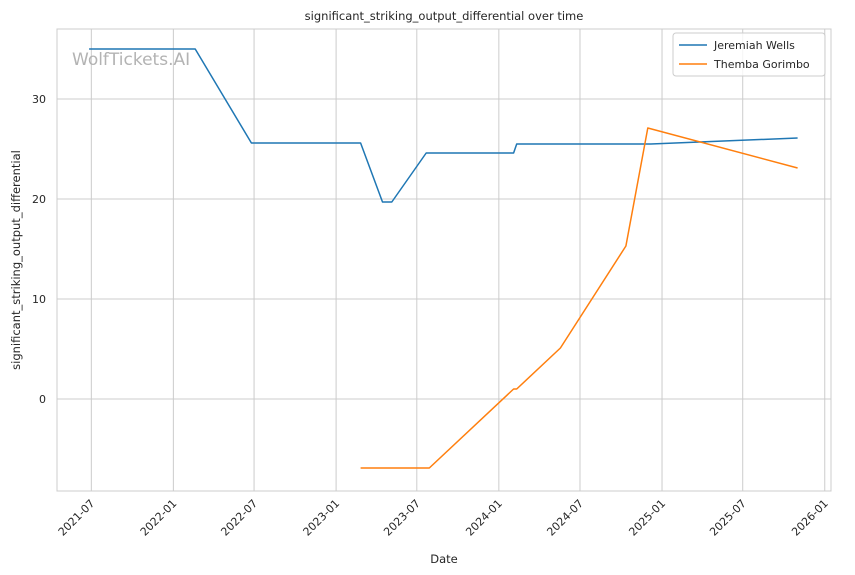 Image resolution: width=855 pixels, height=575 pixels. I want to click on y-axis-title: significant_striking_output_differential, so click(16, 260).